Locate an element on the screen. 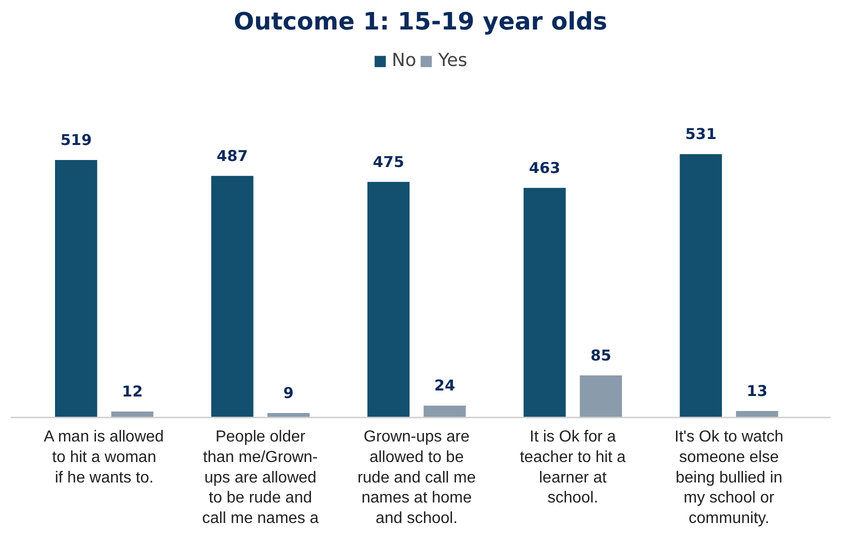 The height and width of the screenshot is (534, 849). data-label: 9 is located at coordinates (288, 393).